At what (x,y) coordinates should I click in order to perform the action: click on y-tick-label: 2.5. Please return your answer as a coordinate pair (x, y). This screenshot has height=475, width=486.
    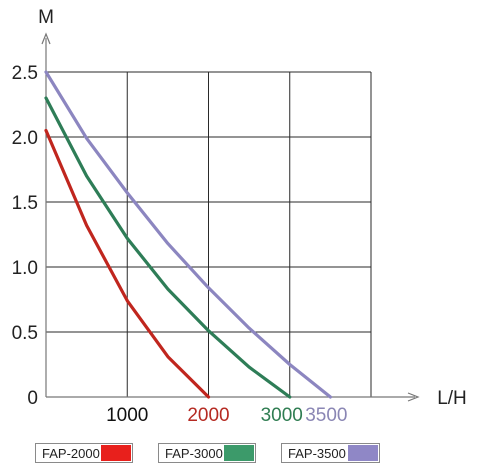
    Looking at the image, I should click on (25, 73).